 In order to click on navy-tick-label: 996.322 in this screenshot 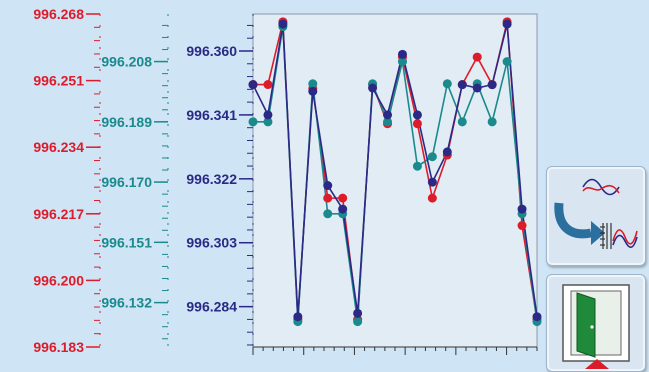, I will do `click(211, 179)`.